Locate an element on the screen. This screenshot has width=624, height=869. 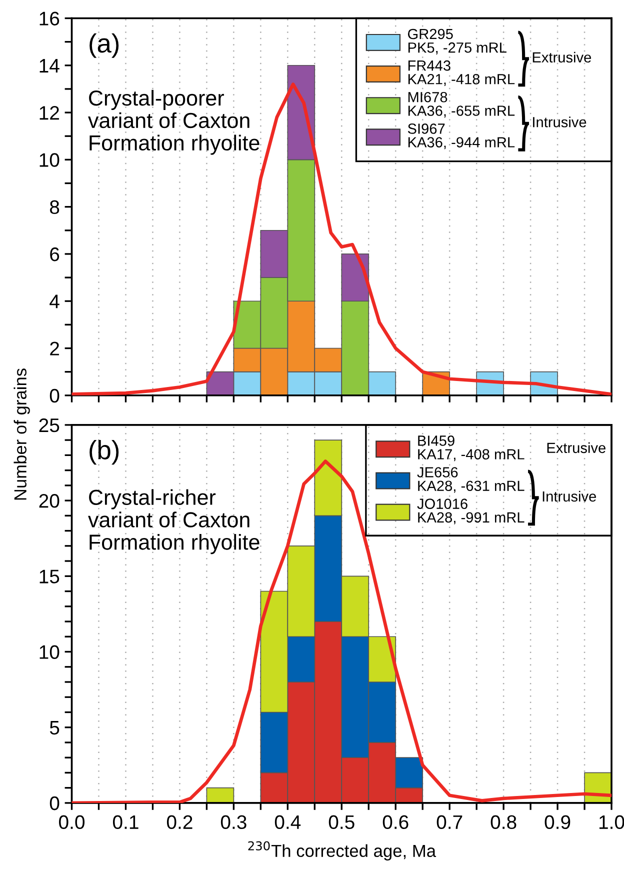
legend-label: SI967 KA36, -944 mRL is located at coordinates (461, 137).